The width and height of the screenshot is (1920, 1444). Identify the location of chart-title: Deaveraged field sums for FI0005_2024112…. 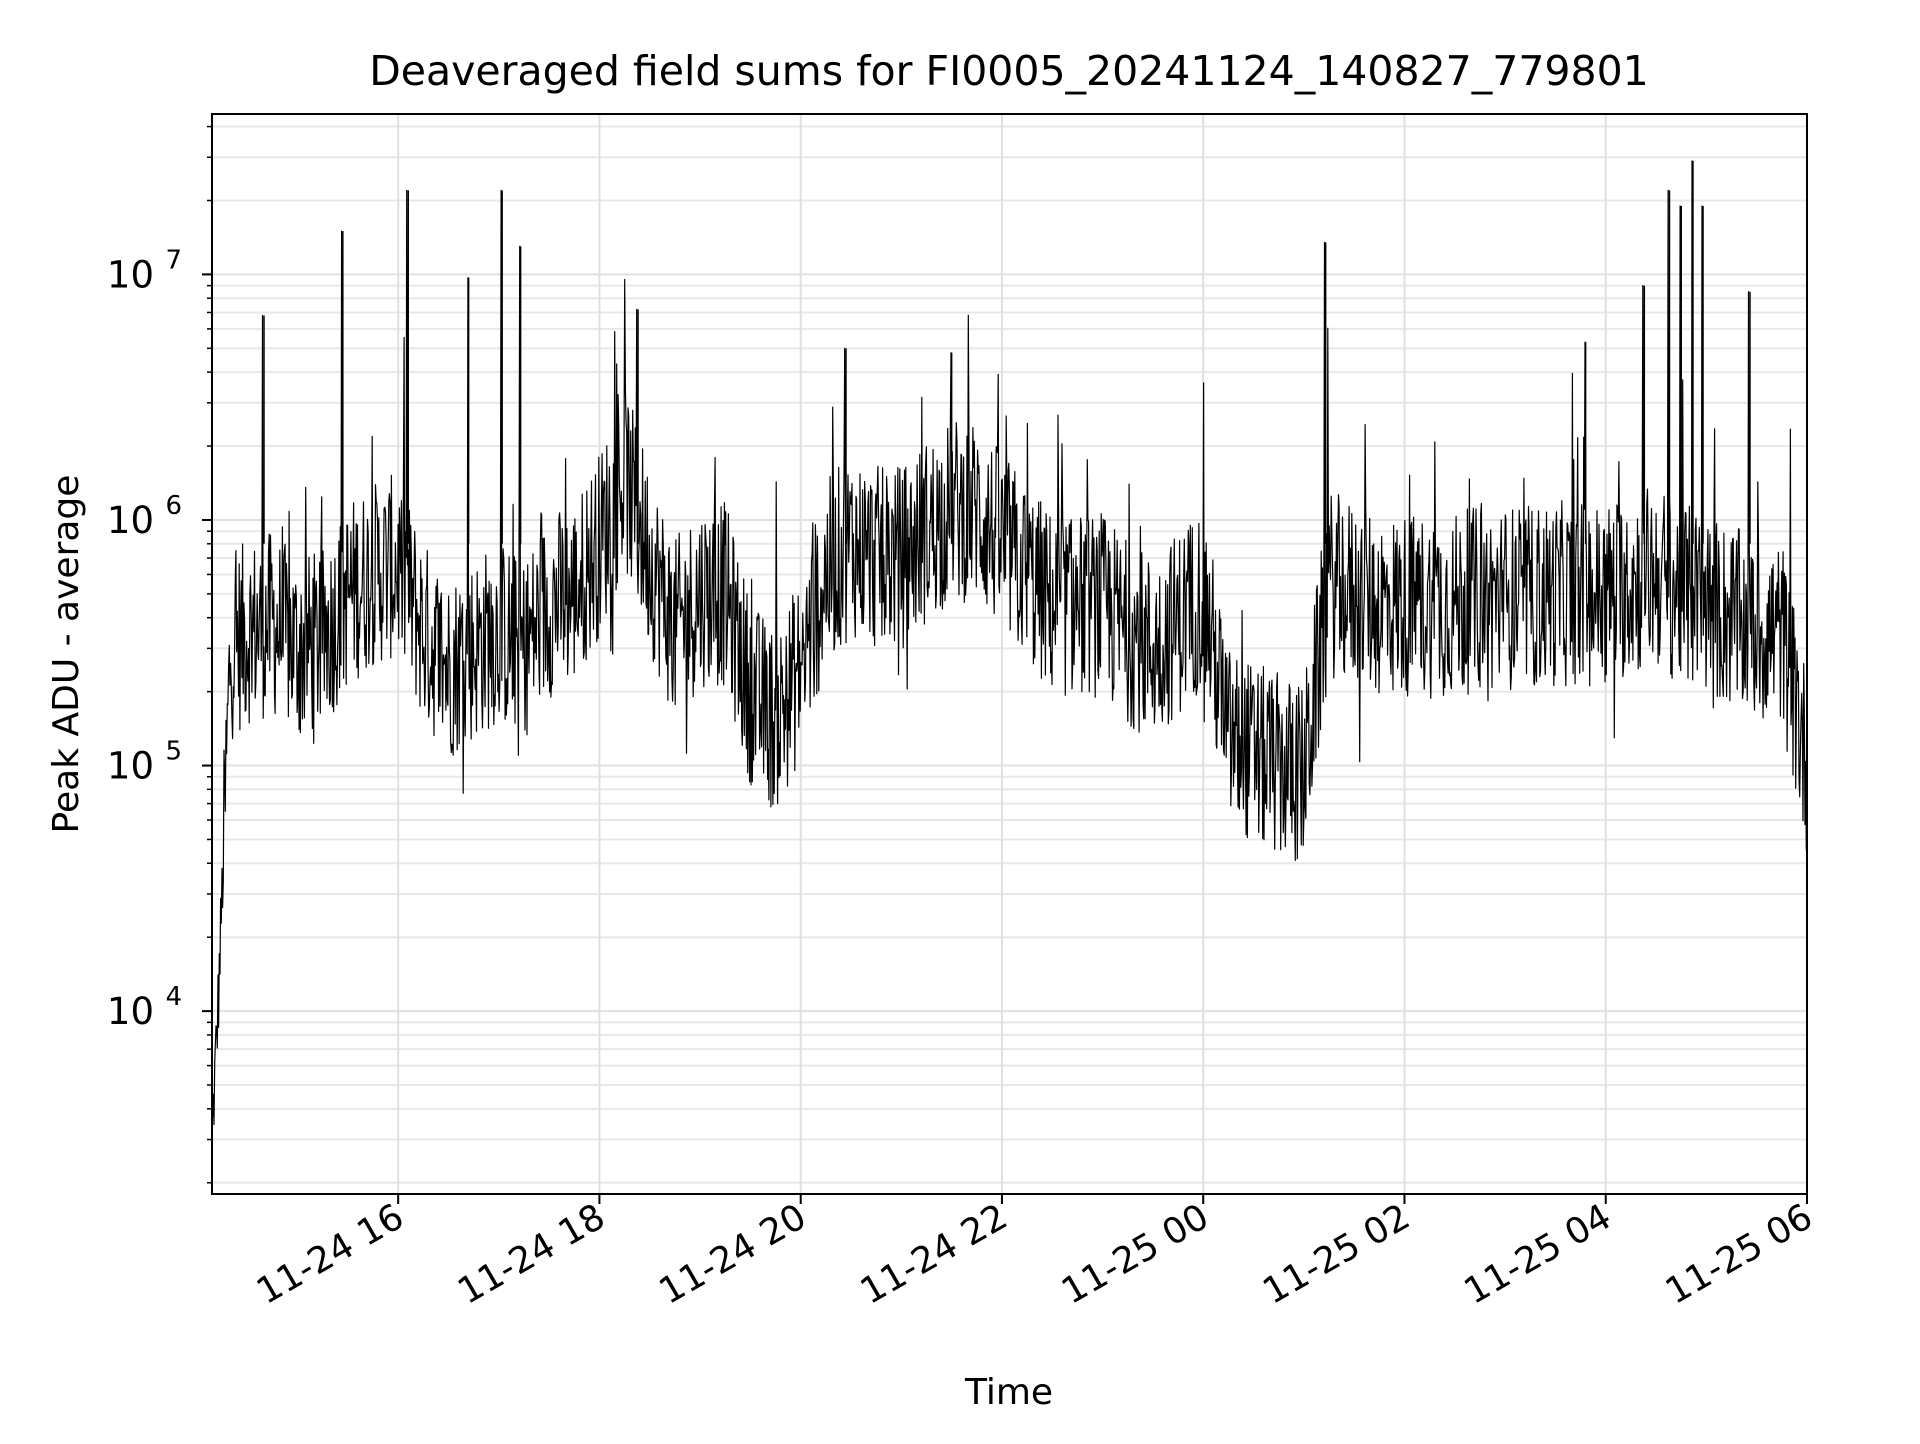
(1009, 71).